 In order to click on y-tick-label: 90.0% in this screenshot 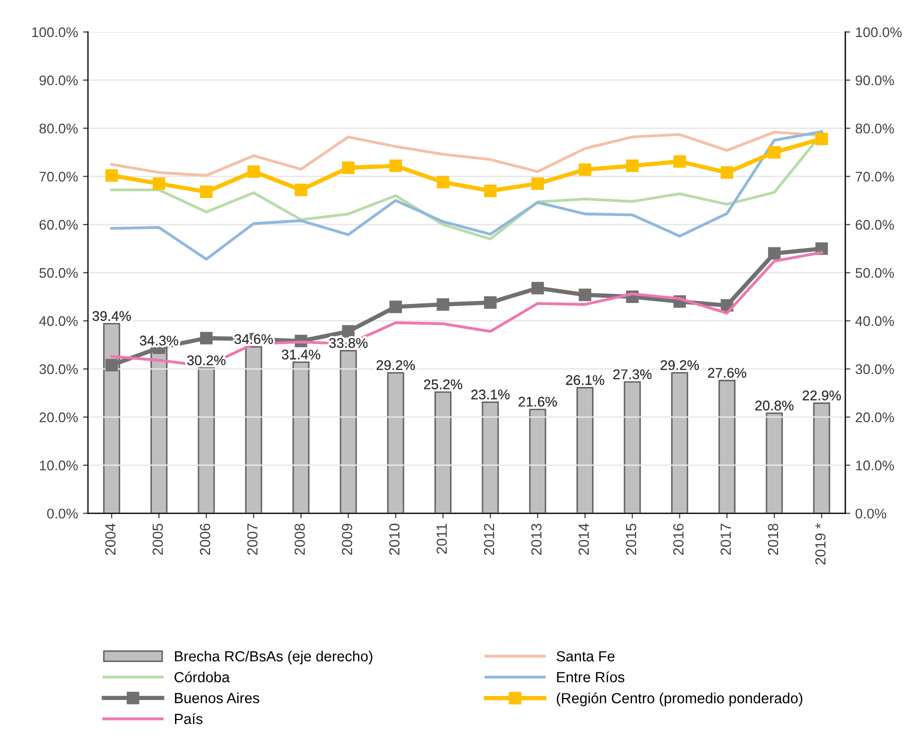, I will do `click(59, 80)`.